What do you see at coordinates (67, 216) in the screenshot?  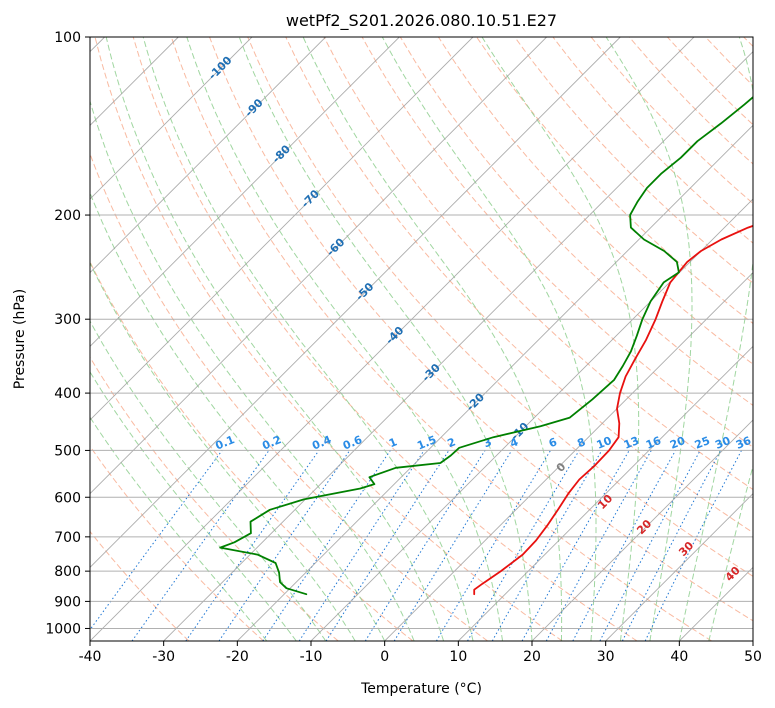 I see `y-tick-label: 200` at bounding box center [67, 216].